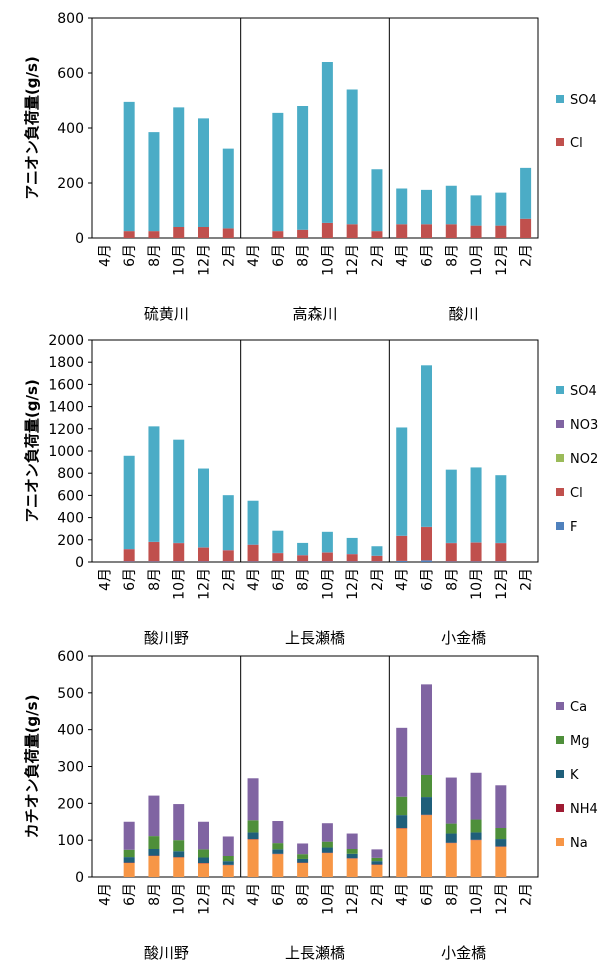 This screenshot has width=611, height=963. What do you see at coordinates (573, 527) in the screenshot?
I see `legend-label: F` at bounding box center [573, 527].